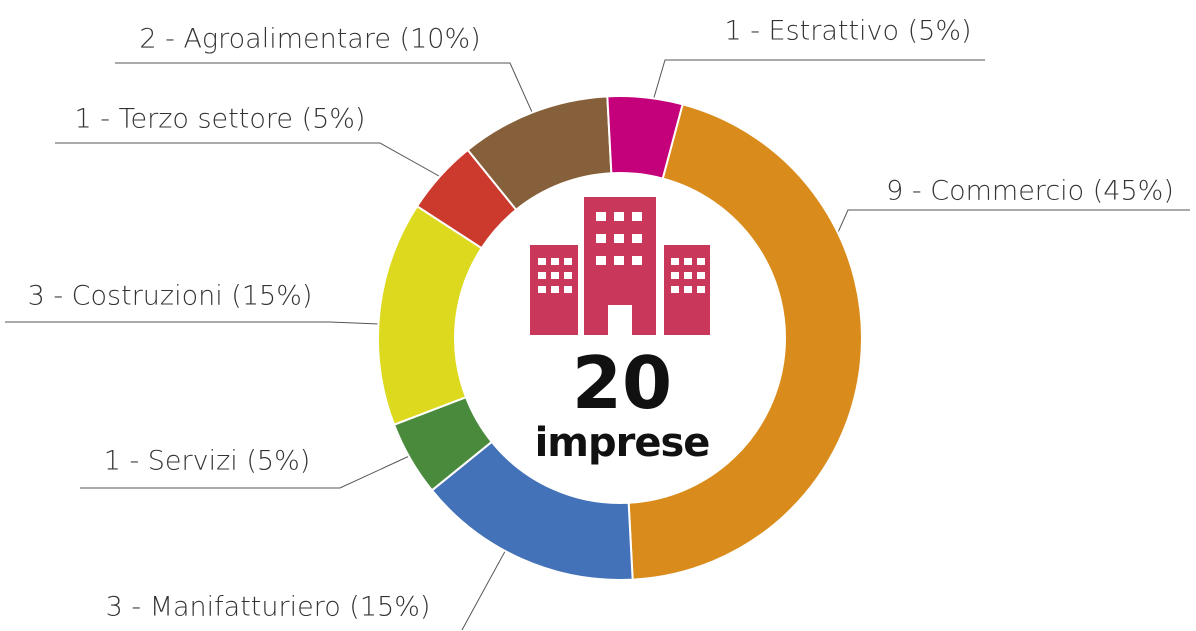 The height and width of the screenshot is (631, 1196). What do you see at coordinates (622, 443) in the screenshot?
I see `center-label: imprese` at bounding box center [622, 443].